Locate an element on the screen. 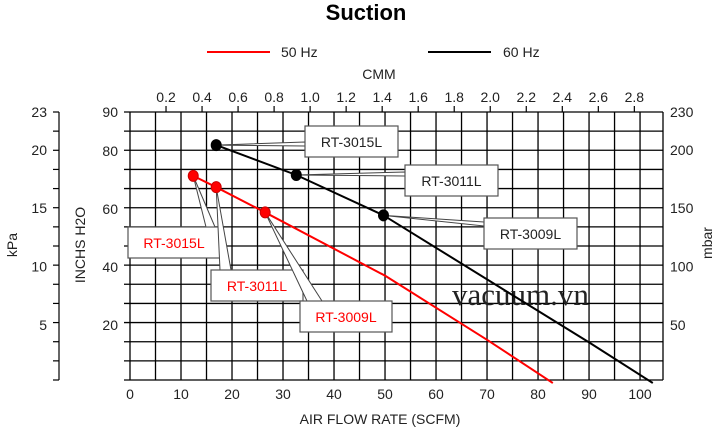 This screenshot has width=720, height=431. mbar-tick-label: 100 is located at coordinates (682, 267).